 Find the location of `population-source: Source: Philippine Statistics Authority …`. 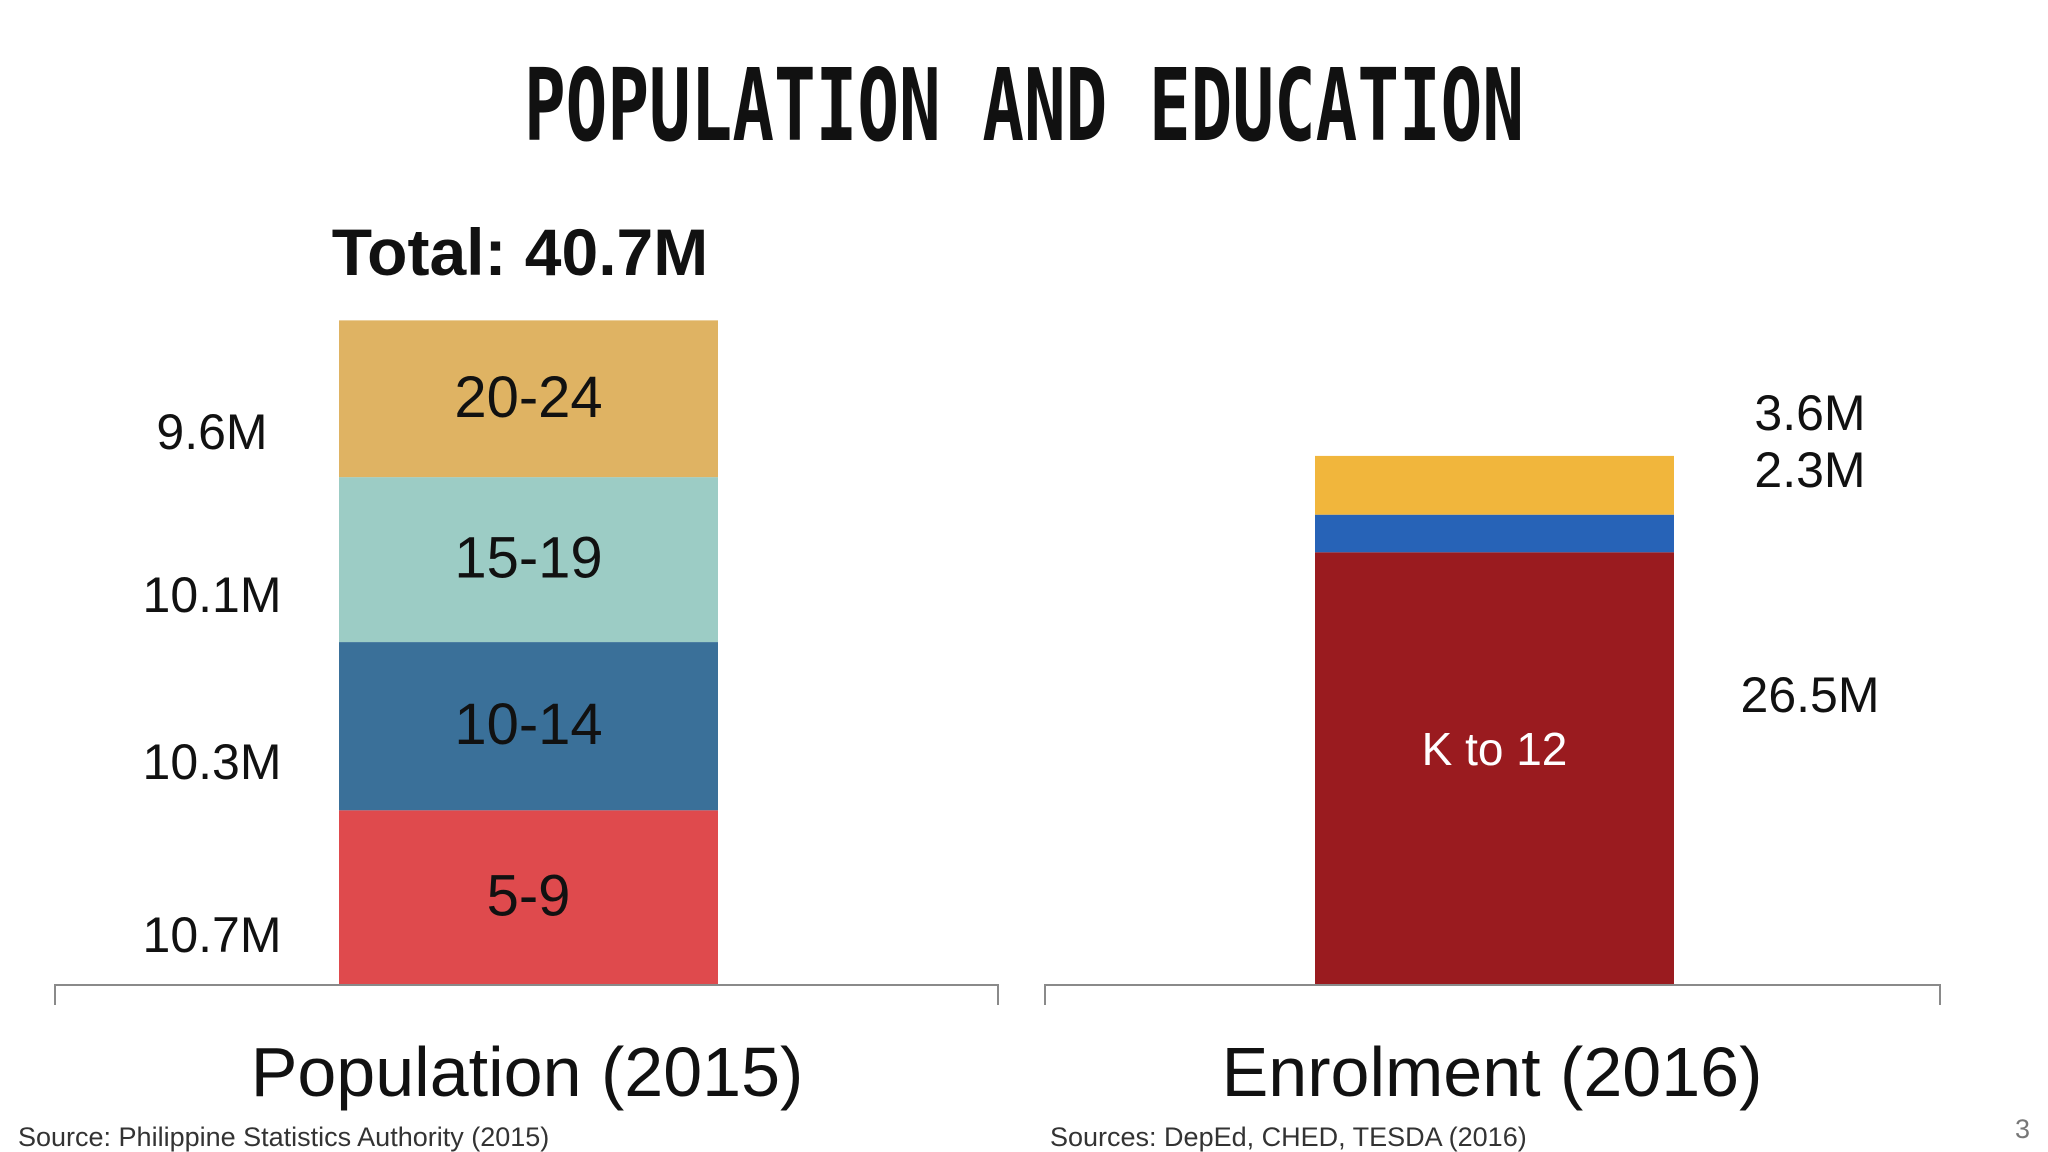

population-source: Source: Philippine Statistics Authority … is located at coordinates (283, 1137).